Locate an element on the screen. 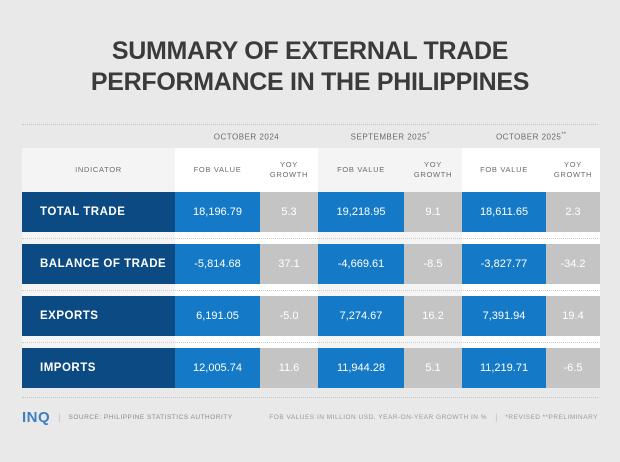  subheader-fob-value-3: FOB VALUE is located at coordinates (504, 169).